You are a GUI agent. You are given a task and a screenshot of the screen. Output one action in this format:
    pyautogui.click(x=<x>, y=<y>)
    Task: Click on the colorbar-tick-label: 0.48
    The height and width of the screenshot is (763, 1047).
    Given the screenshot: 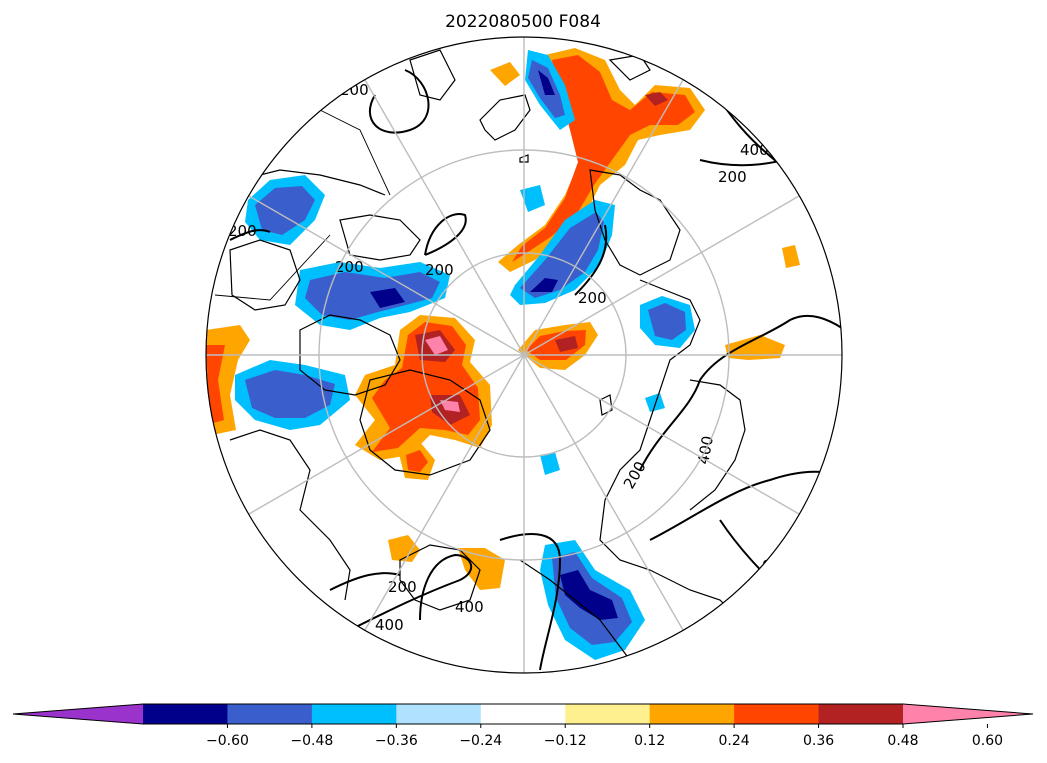 What is the action you would take?
    pyautogui.click(x=902, y=741)
    